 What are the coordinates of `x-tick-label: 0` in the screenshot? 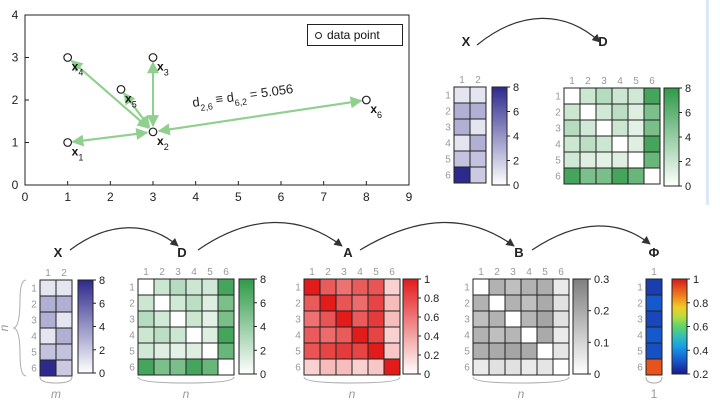 It's located at (25, 197).